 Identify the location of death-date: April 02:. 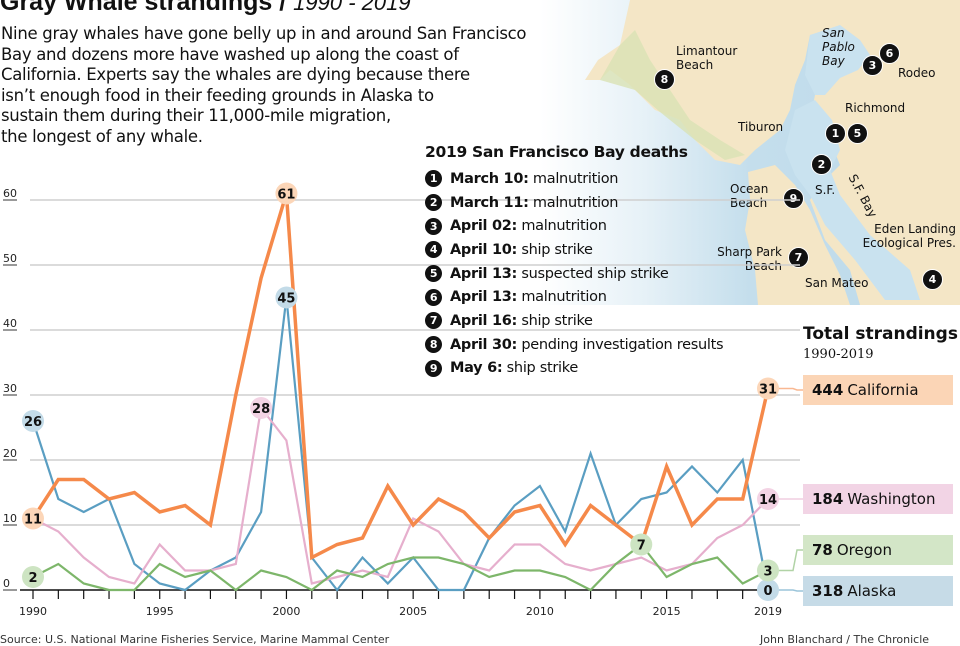
(483, 226).